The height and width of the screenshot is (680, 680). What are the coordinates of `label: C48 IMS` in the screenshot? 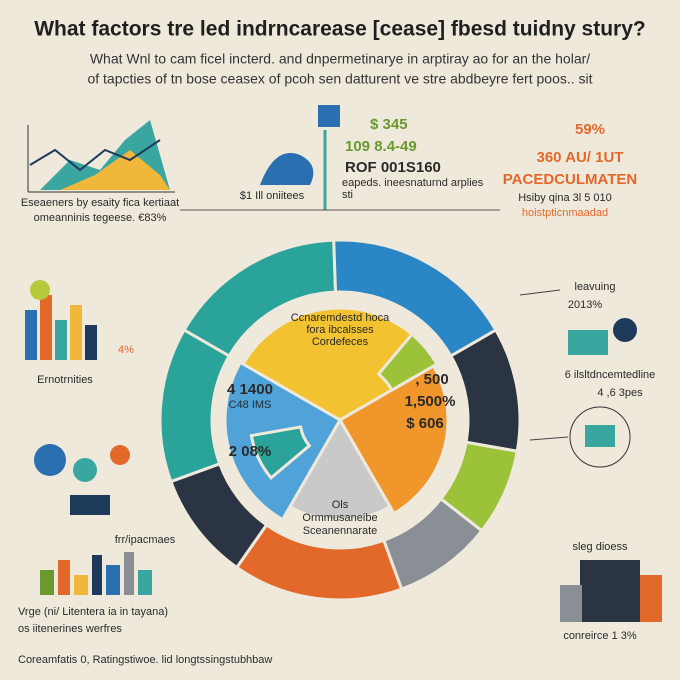 It's located at (250, 405).